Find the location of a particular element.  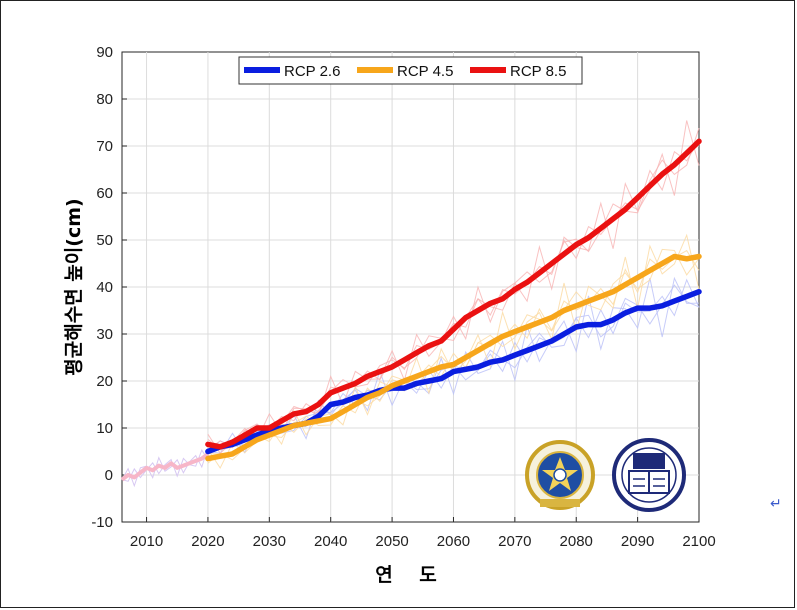

legend-label: RCP 2.6 is located at coordinates (312, 71).